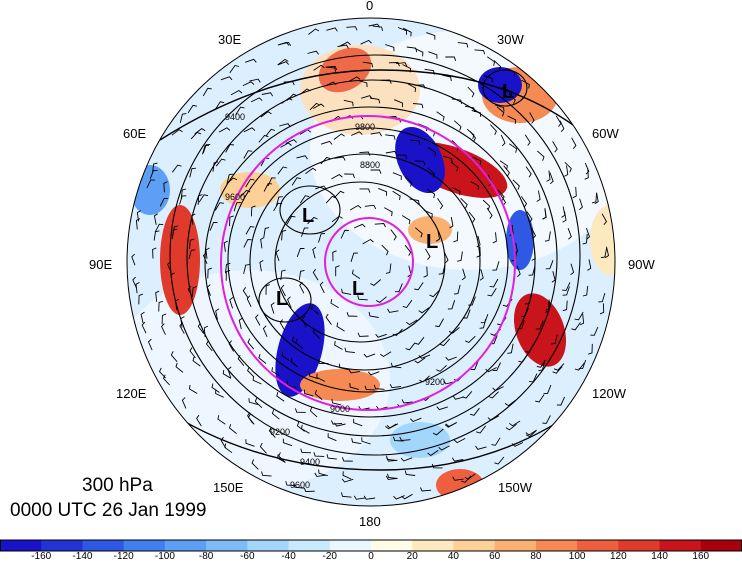 The image size is (742, 562). I want to click on lon-label-60e: 60E, so click(135, 133).